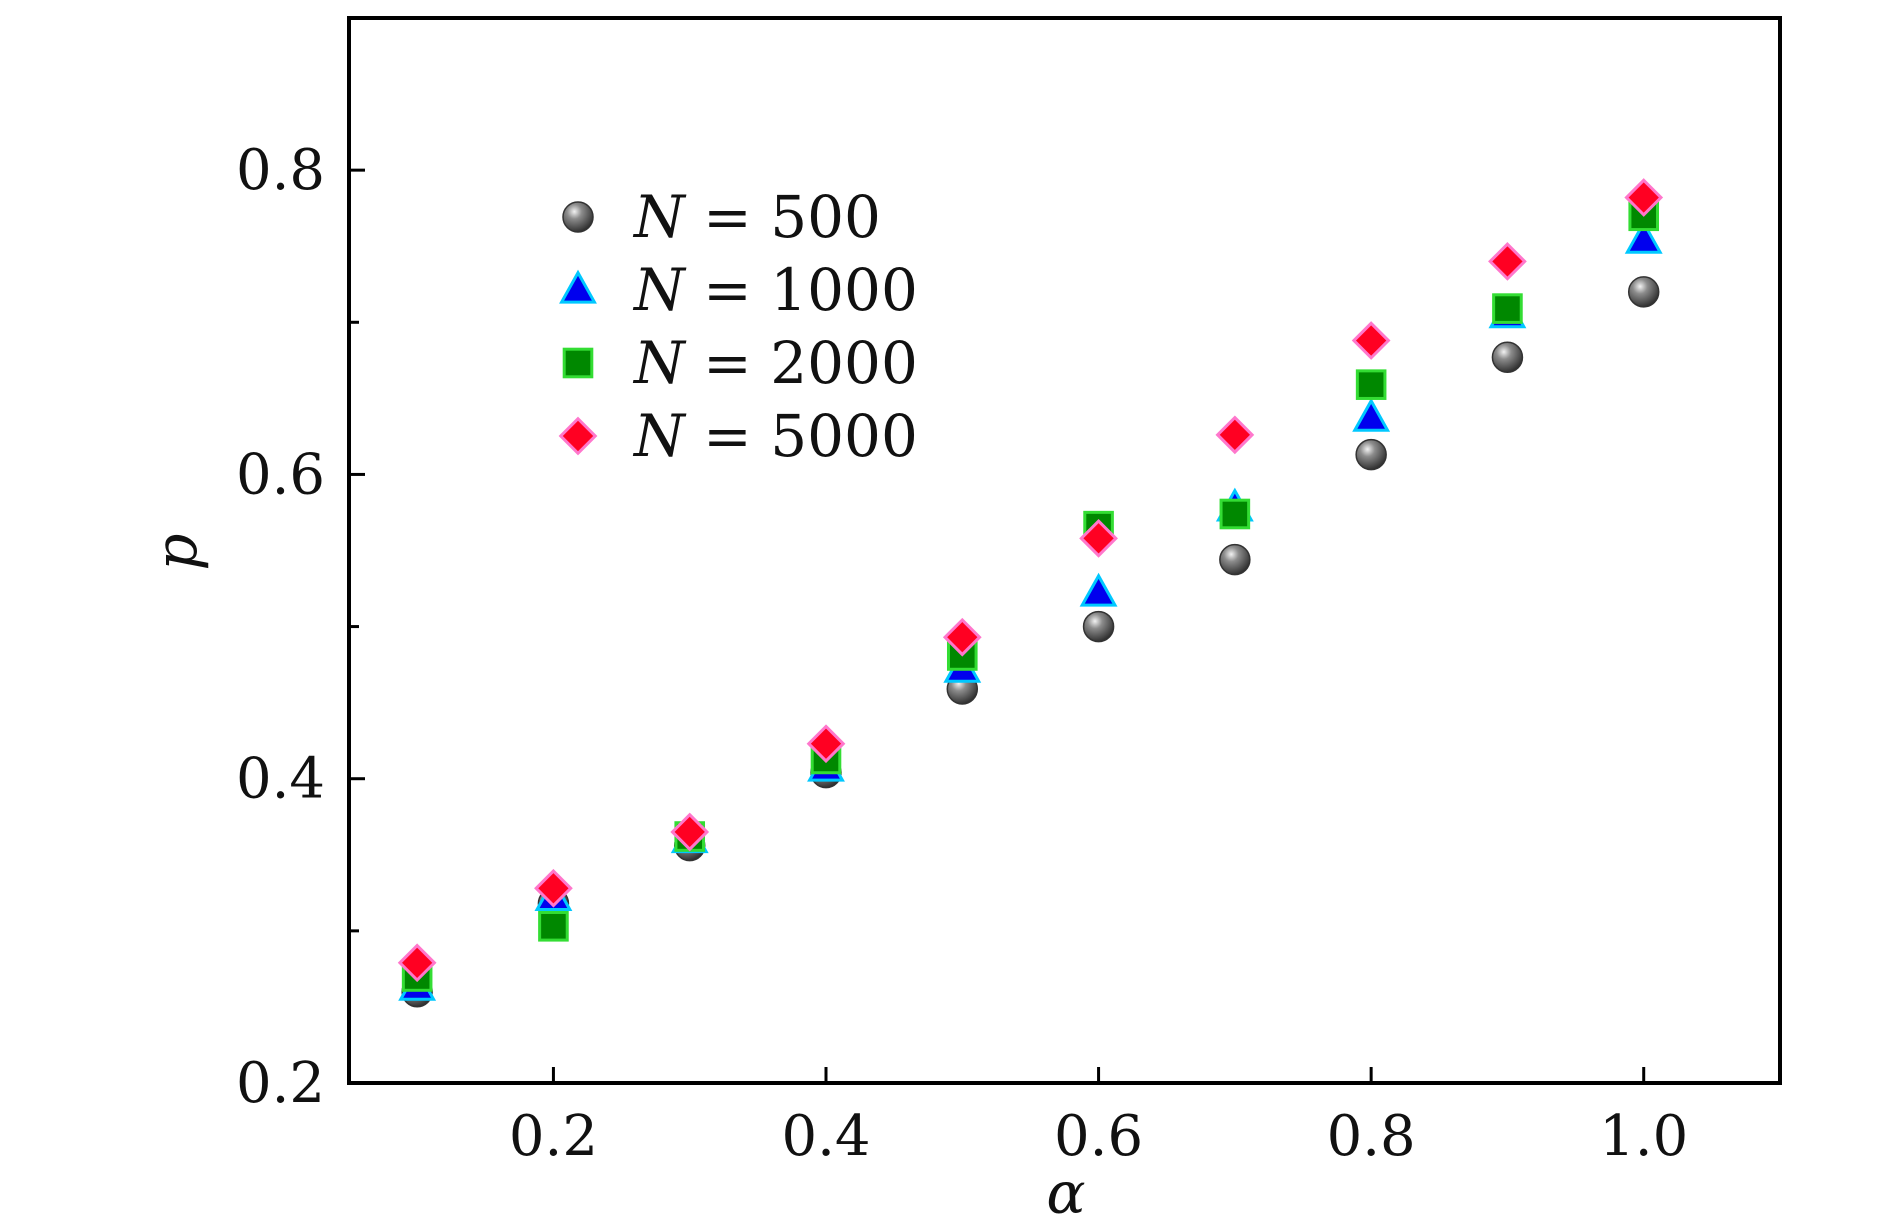  I want to click on x-tick-label: 0.4, so click(825, 1136).